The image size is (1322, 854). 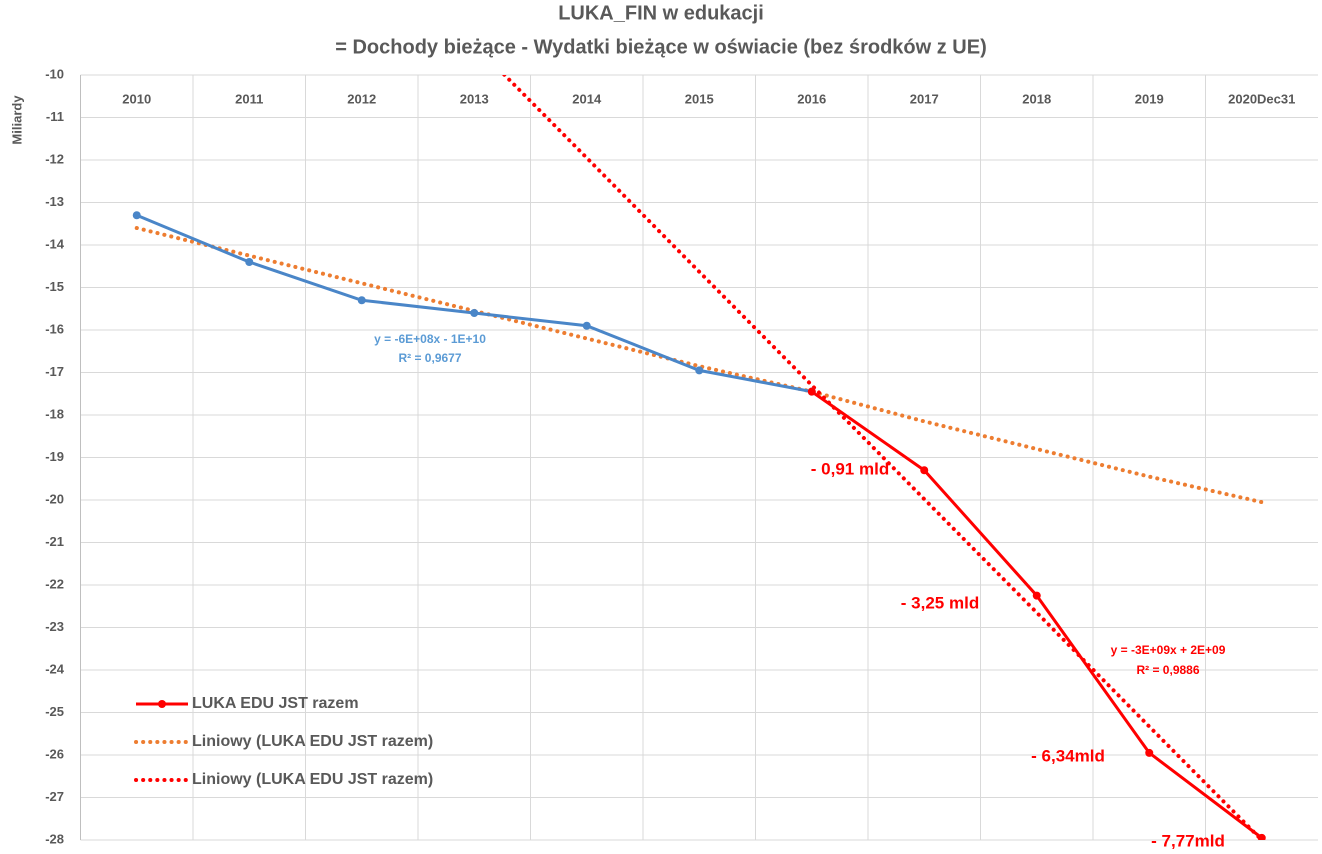 I want to click on x-tick-label: 2014, so click(x=587, y=98).